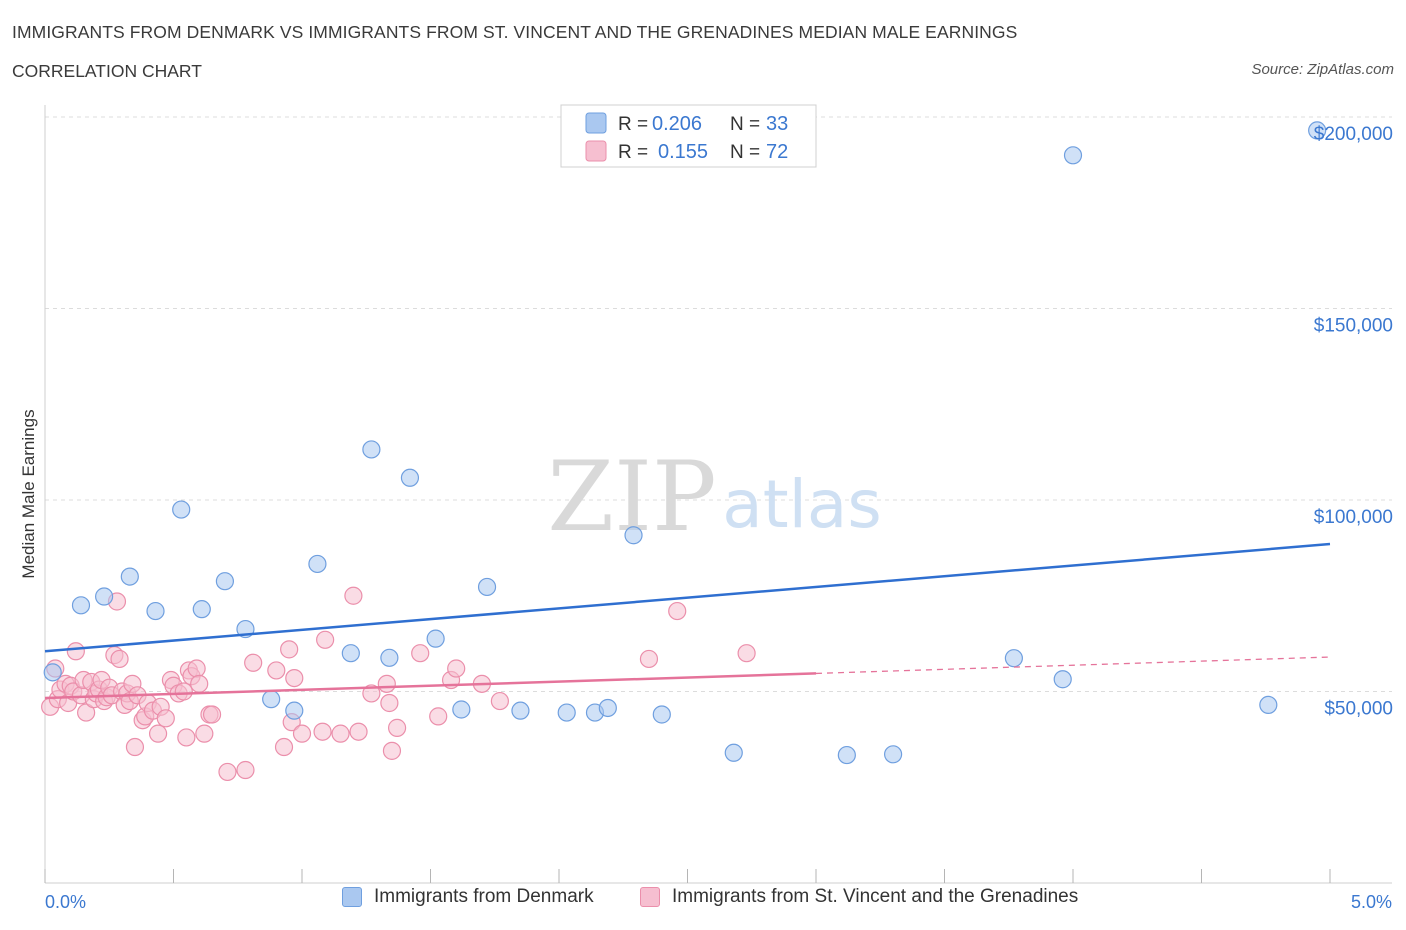 Image resolution: width=1406 pixels, height=930 pixels. What do you see at coordinates (650, 897) in the screenshot?
I see `legend-swatch-stvincent-bottom` at bounding box center [650, 897].